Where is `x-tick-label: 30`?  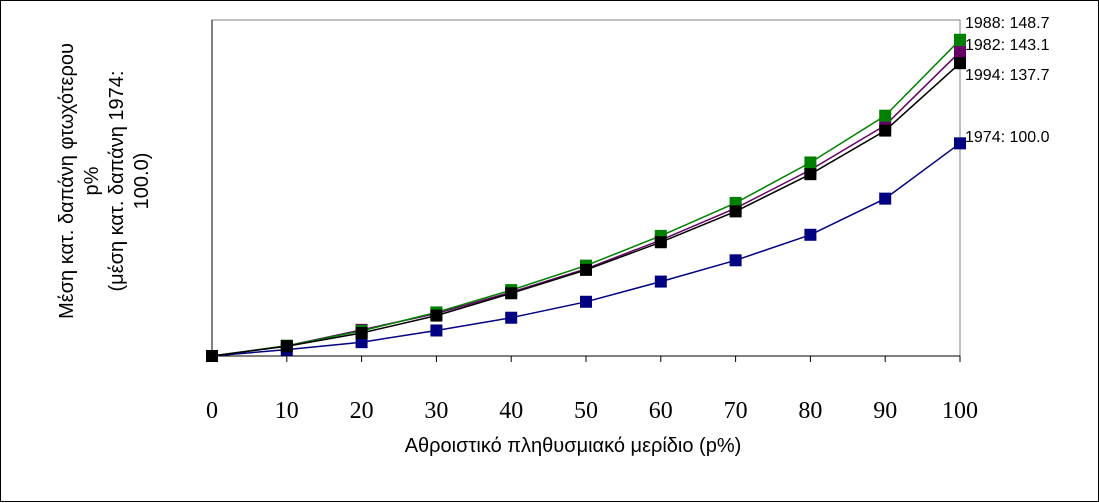
x-tick-label: 30 is located at coordinates (436, 411).